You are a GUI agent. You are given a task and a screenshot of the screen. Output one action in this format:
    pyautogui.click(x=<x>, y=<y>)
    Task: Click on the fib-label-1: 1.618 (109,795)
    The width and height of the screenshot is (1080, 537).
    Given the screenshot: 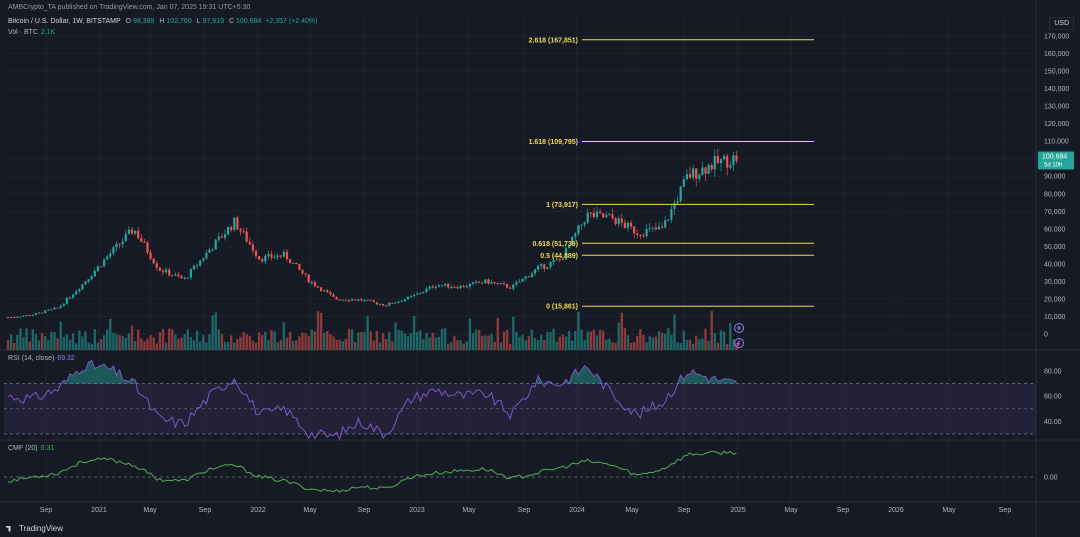 What is the action you would take?
    pyautogui.click(x=553, y=142)
    